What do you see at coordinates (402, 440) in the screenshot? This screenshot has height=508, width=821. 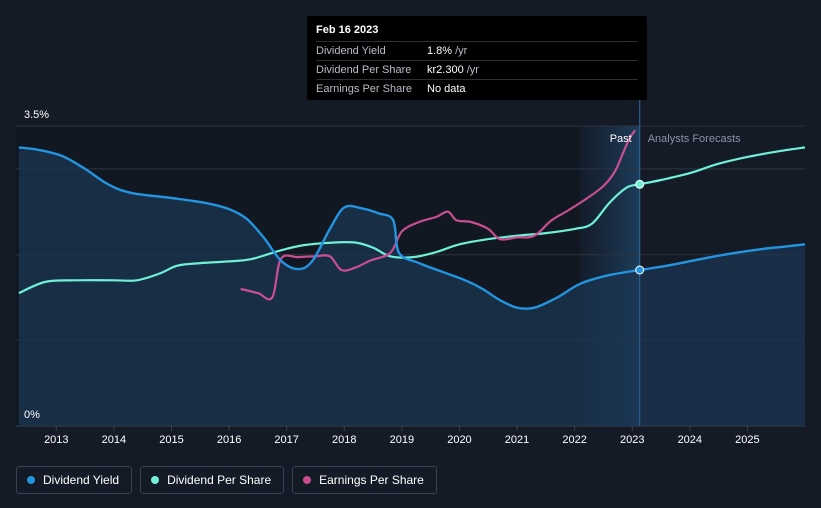 I see `x-tick-label: 2019` at bounding box center [402, 440].